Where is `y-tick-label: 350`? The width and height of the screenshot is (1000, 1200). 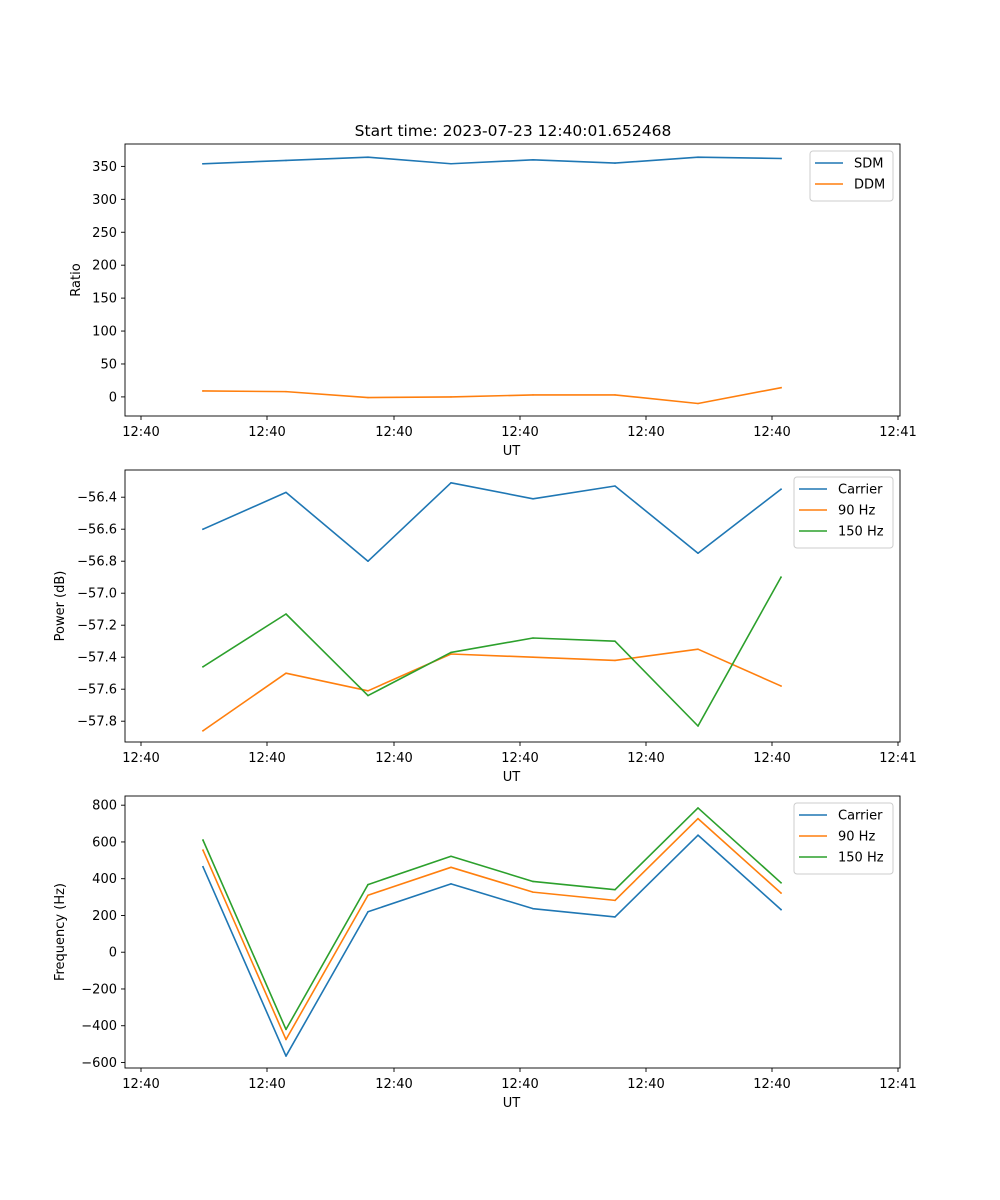 y-tick-label: 350 is located at coordinates (104, 167).